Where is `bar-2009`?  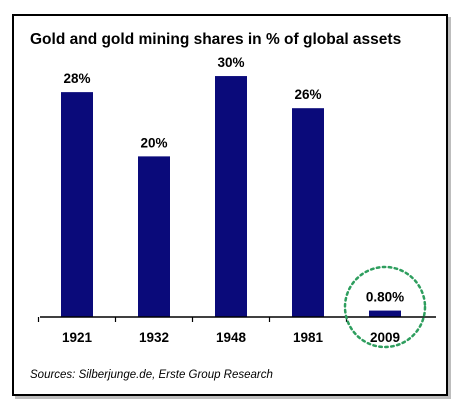 bar-2009 is located at coordinates (385, 313).